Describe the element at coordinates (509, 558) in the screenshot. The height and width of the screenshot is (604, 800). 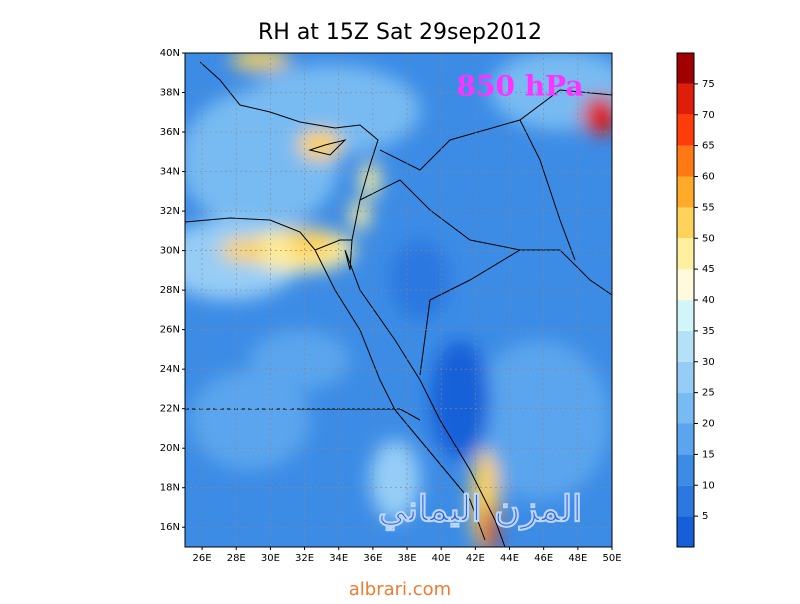
I see `lon-label: 44E` at that location.